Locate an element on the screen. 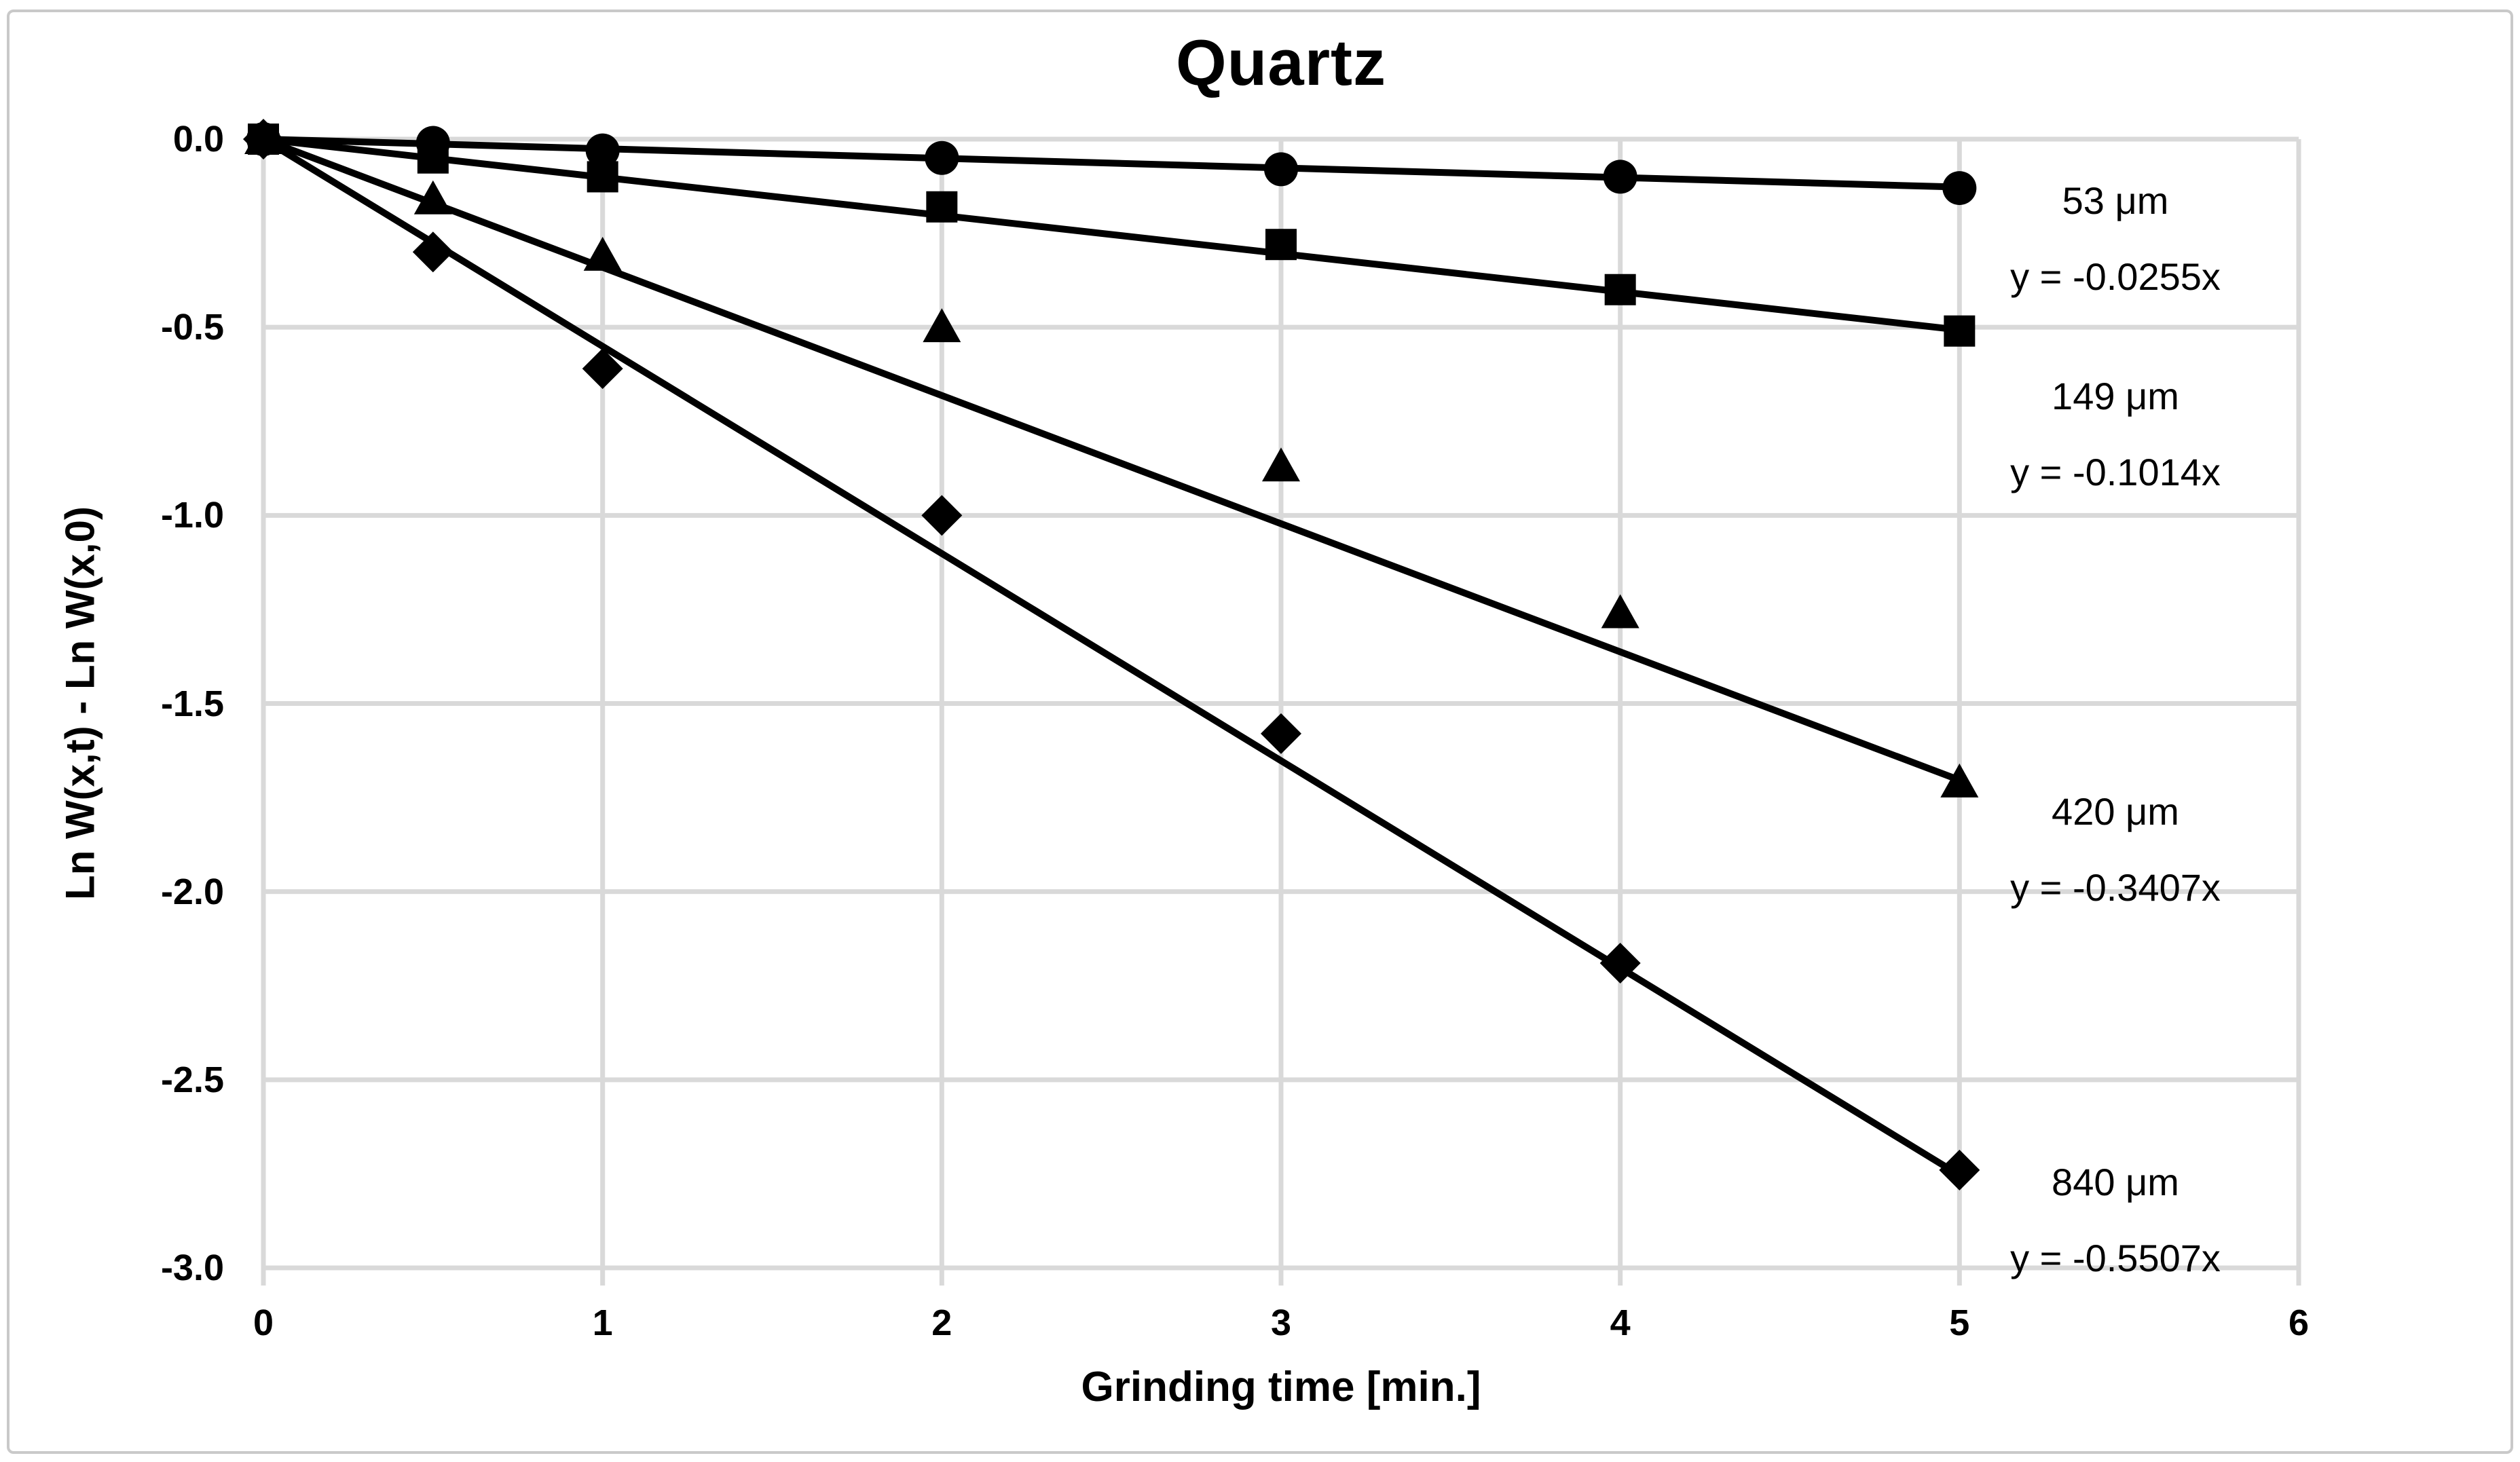 This screenshot has width=2520, height=1462. x-tick-label-1: 1 is located at coordinates (602, 1322).